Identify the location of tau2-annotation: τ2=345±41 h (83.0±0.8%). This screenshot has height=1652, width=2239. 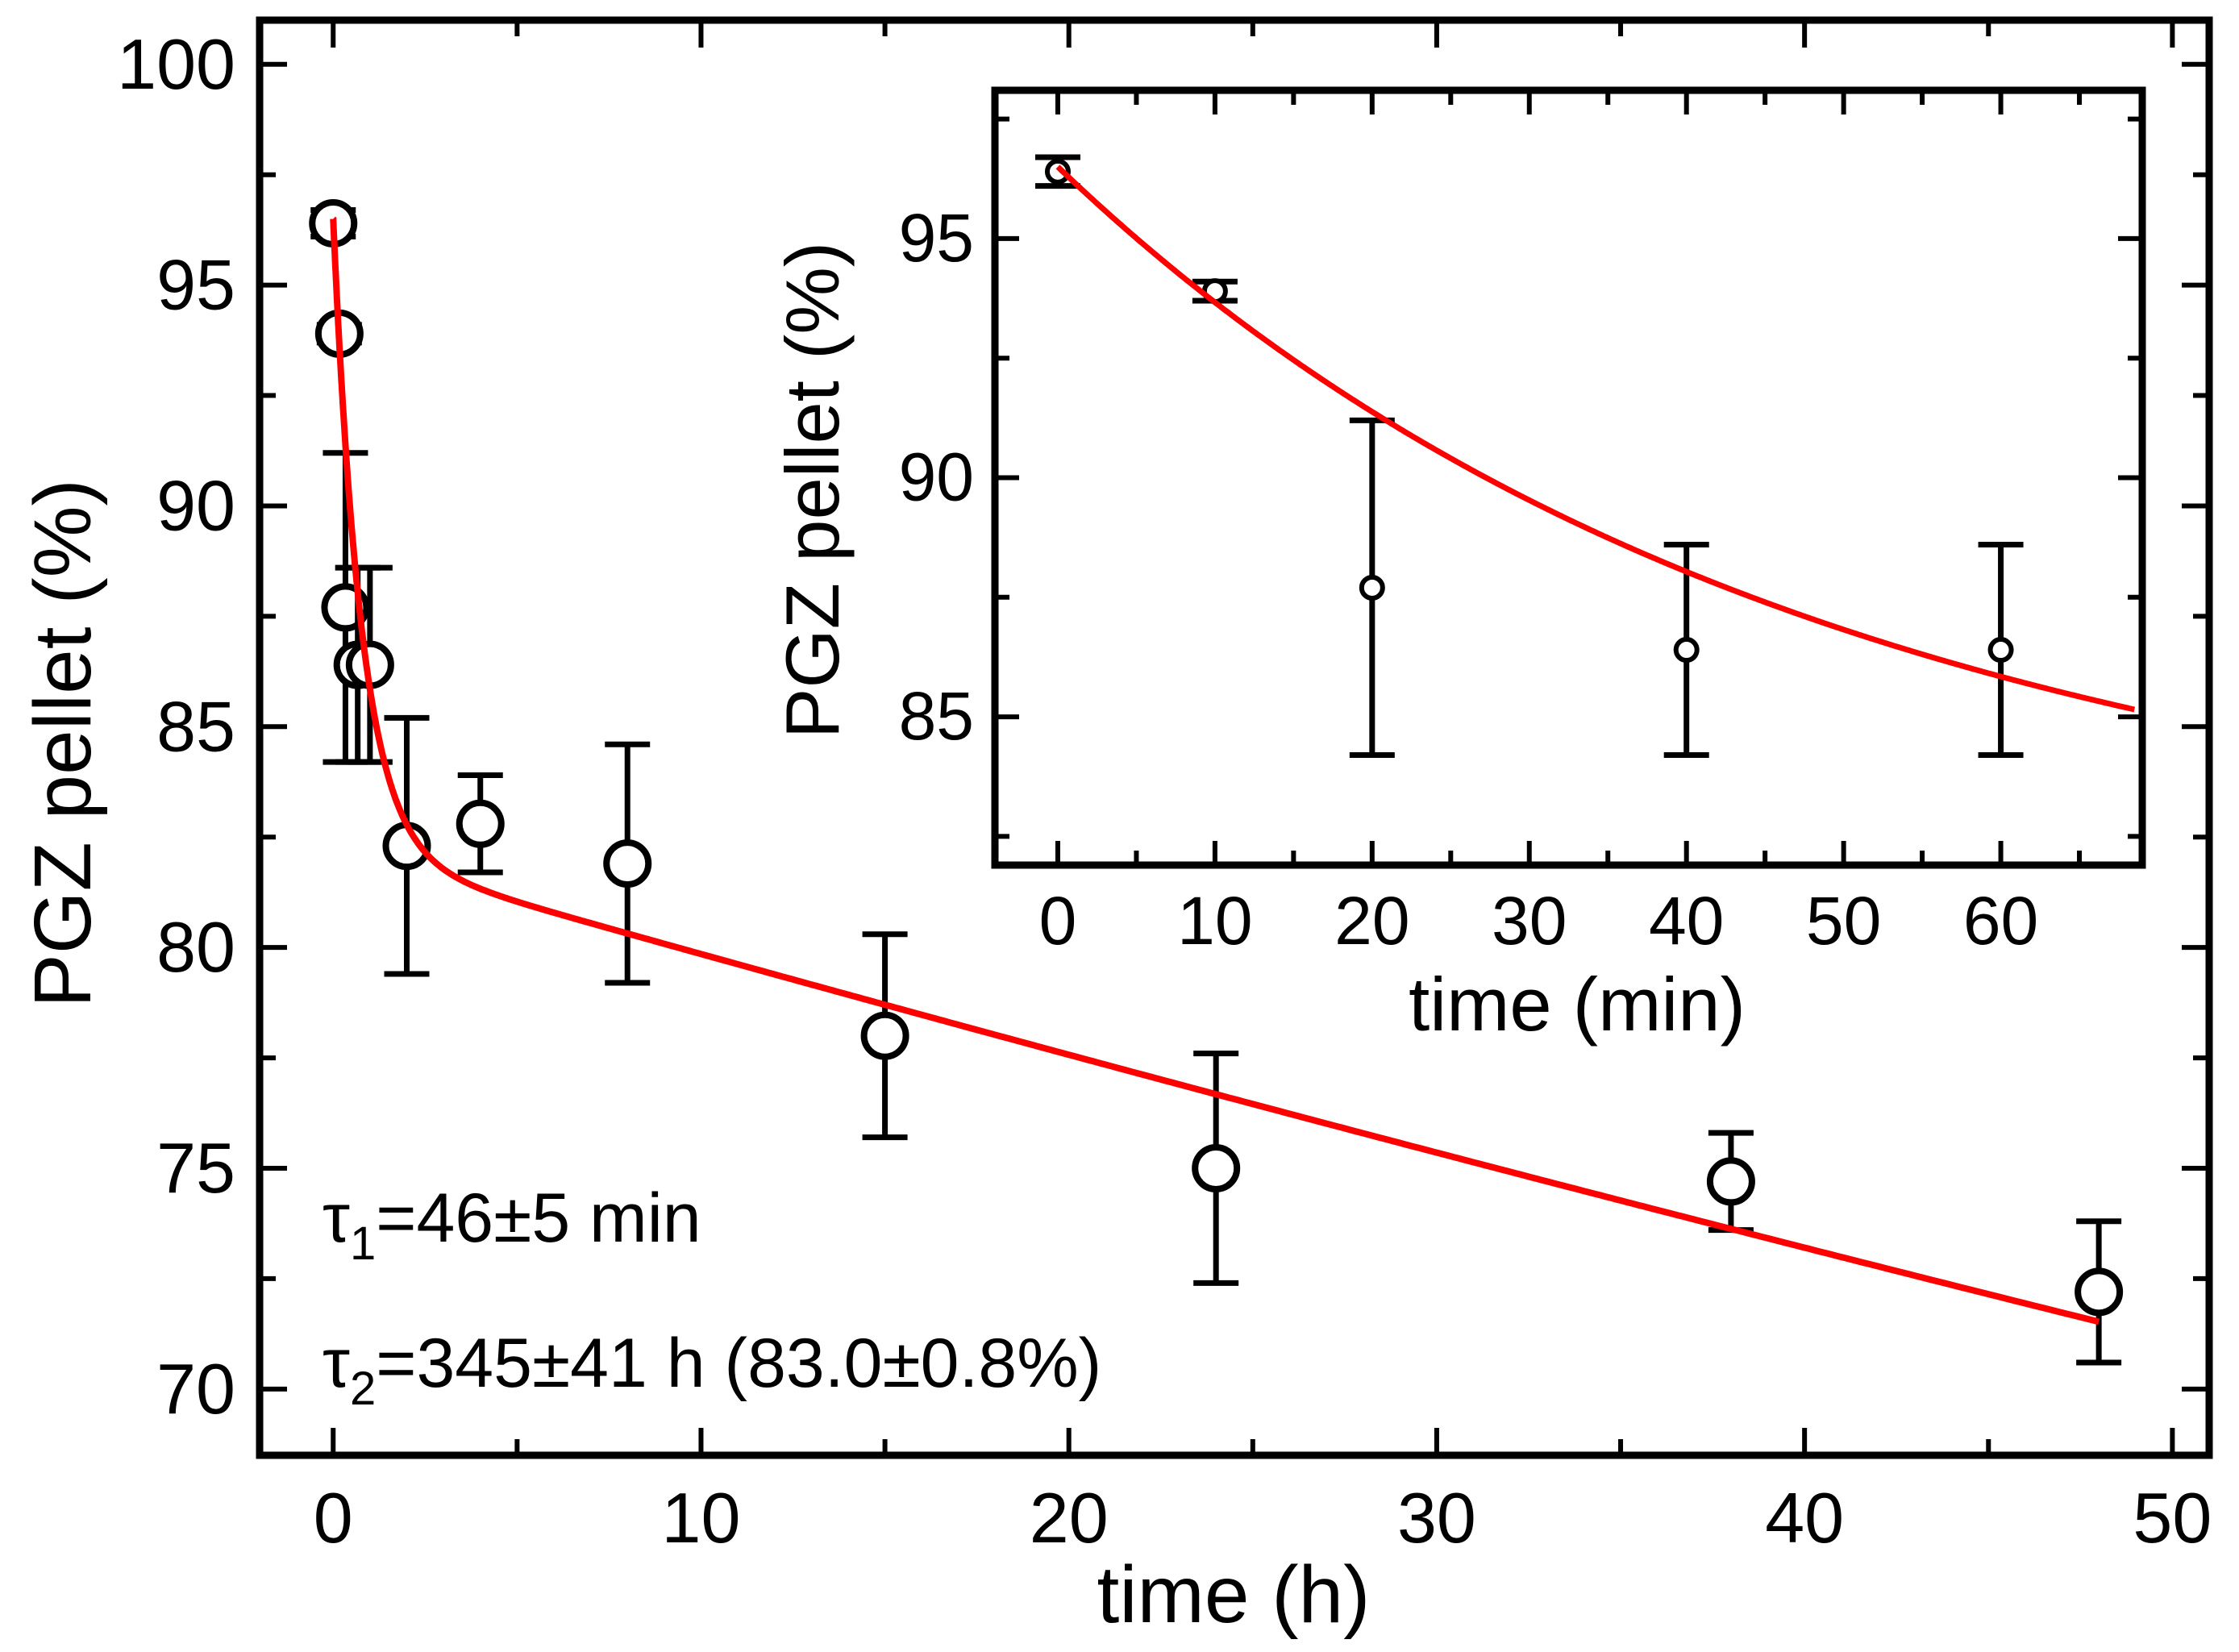
(712, 1370).